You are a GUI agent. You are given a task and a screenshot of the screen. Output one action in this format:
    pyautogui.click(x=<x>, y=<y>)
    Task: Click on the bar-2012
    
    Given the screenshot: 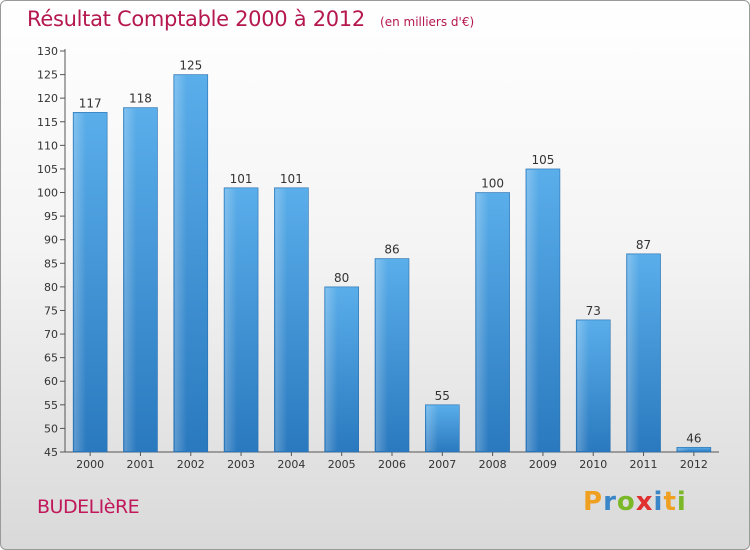 What is the action you would take?
    pyautogui.click(x=694, y=449)
    